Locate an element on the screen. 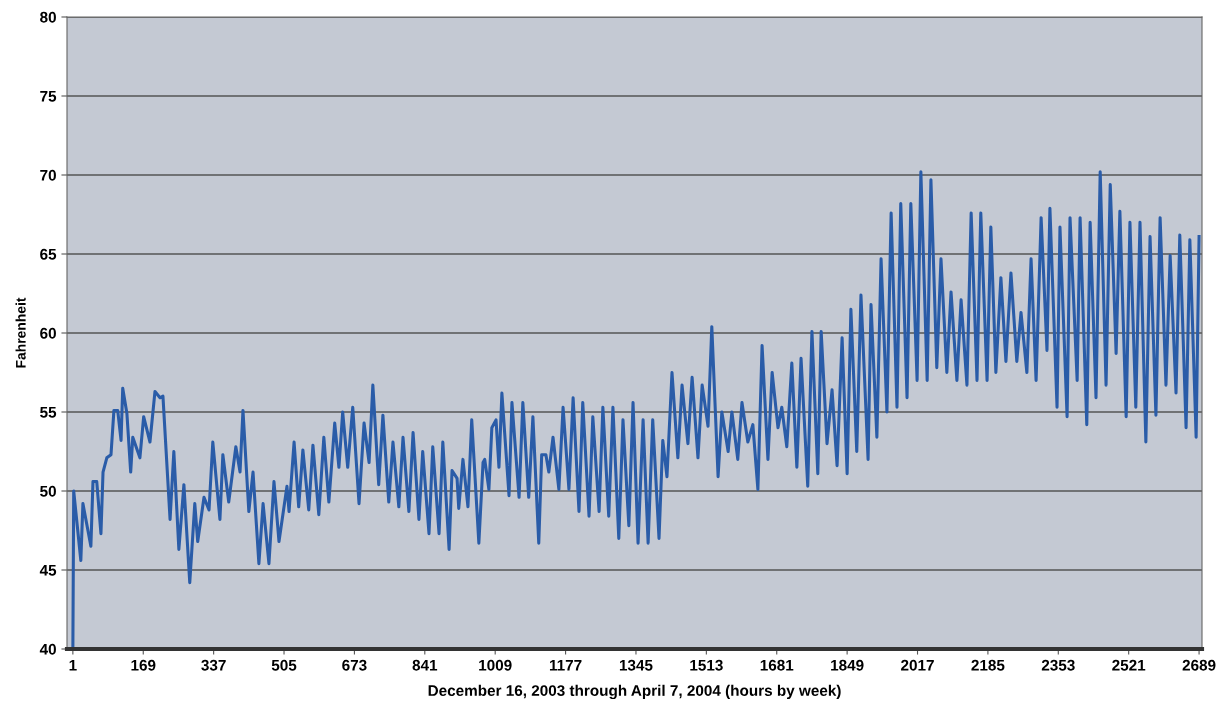  x-tick-label: 1513 is located at coordinates (706, 665).